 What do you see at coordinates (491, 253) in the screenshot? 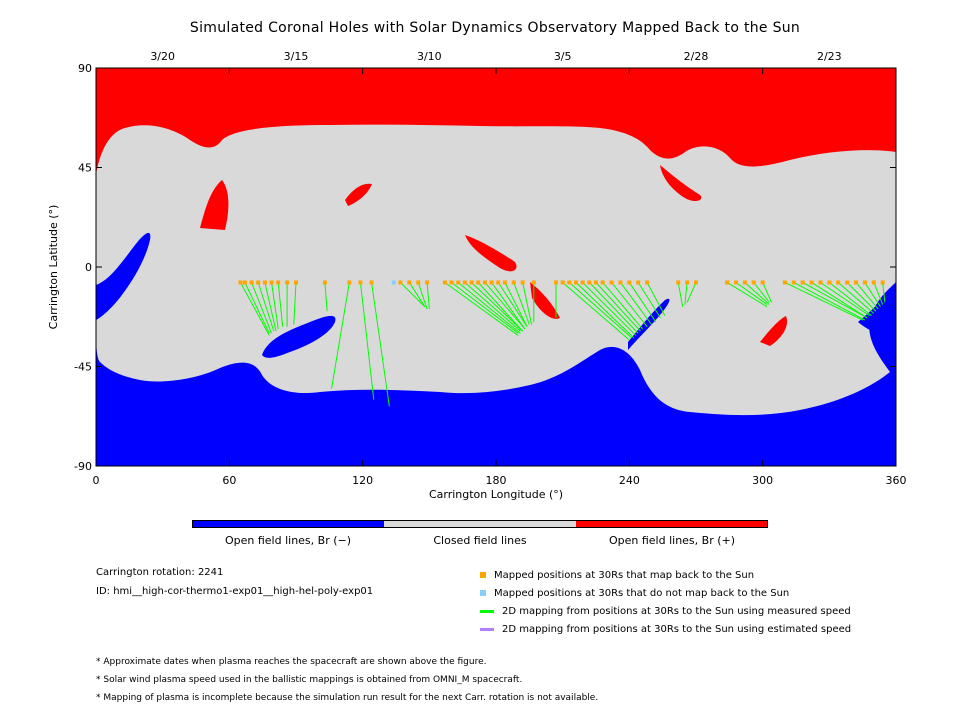
I see `open-positive-hole-lon180` at bounding box center [491, 253].